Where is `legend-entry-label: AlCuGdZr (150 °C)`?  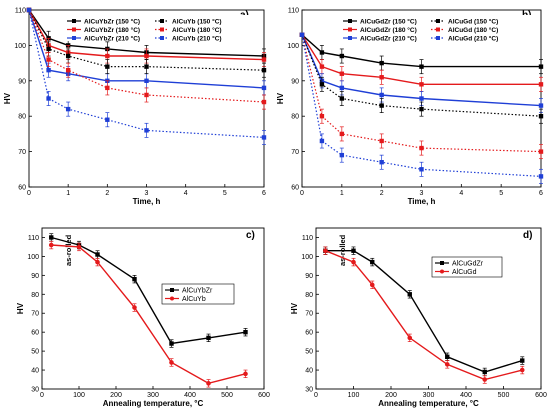 legend-entry-label: AlCuGdZr (150 °C) is located at coordinates (388, 21).